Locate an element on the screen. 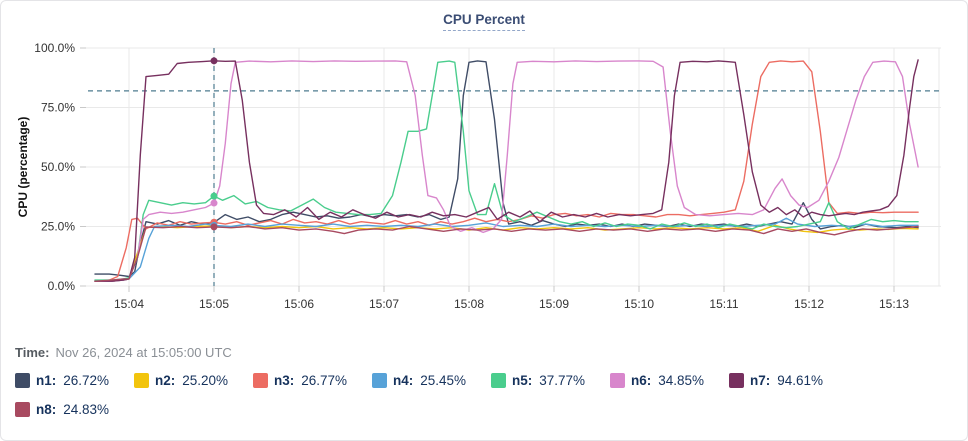 The width and height of the screenshot is (968, 441). legend-series-value: 34.85% is located at coordinates (681, 380).